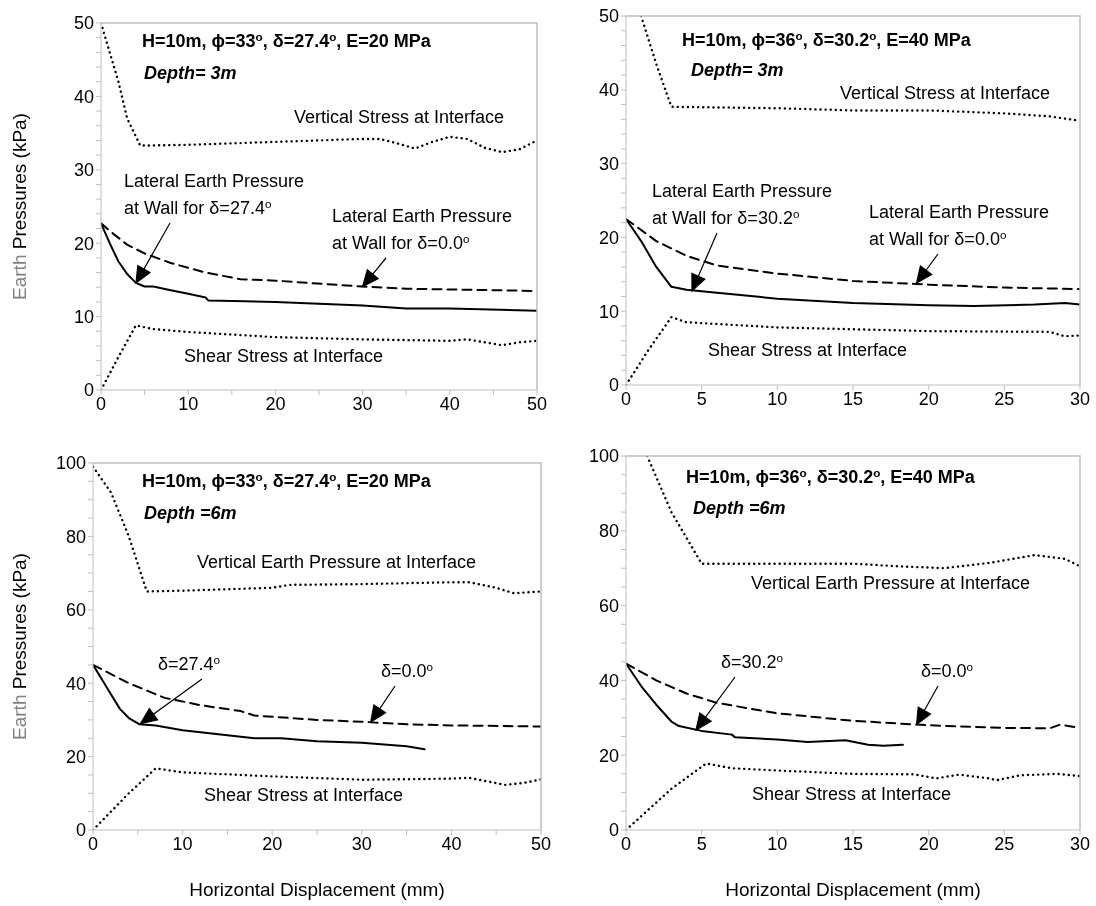 Image resolution: width=1096 pixels, height=906 pixels. Describe the element at coordinates (752, 661) in the screenshot. I see `annotation: δ=30.2$^{o}$` at that location.